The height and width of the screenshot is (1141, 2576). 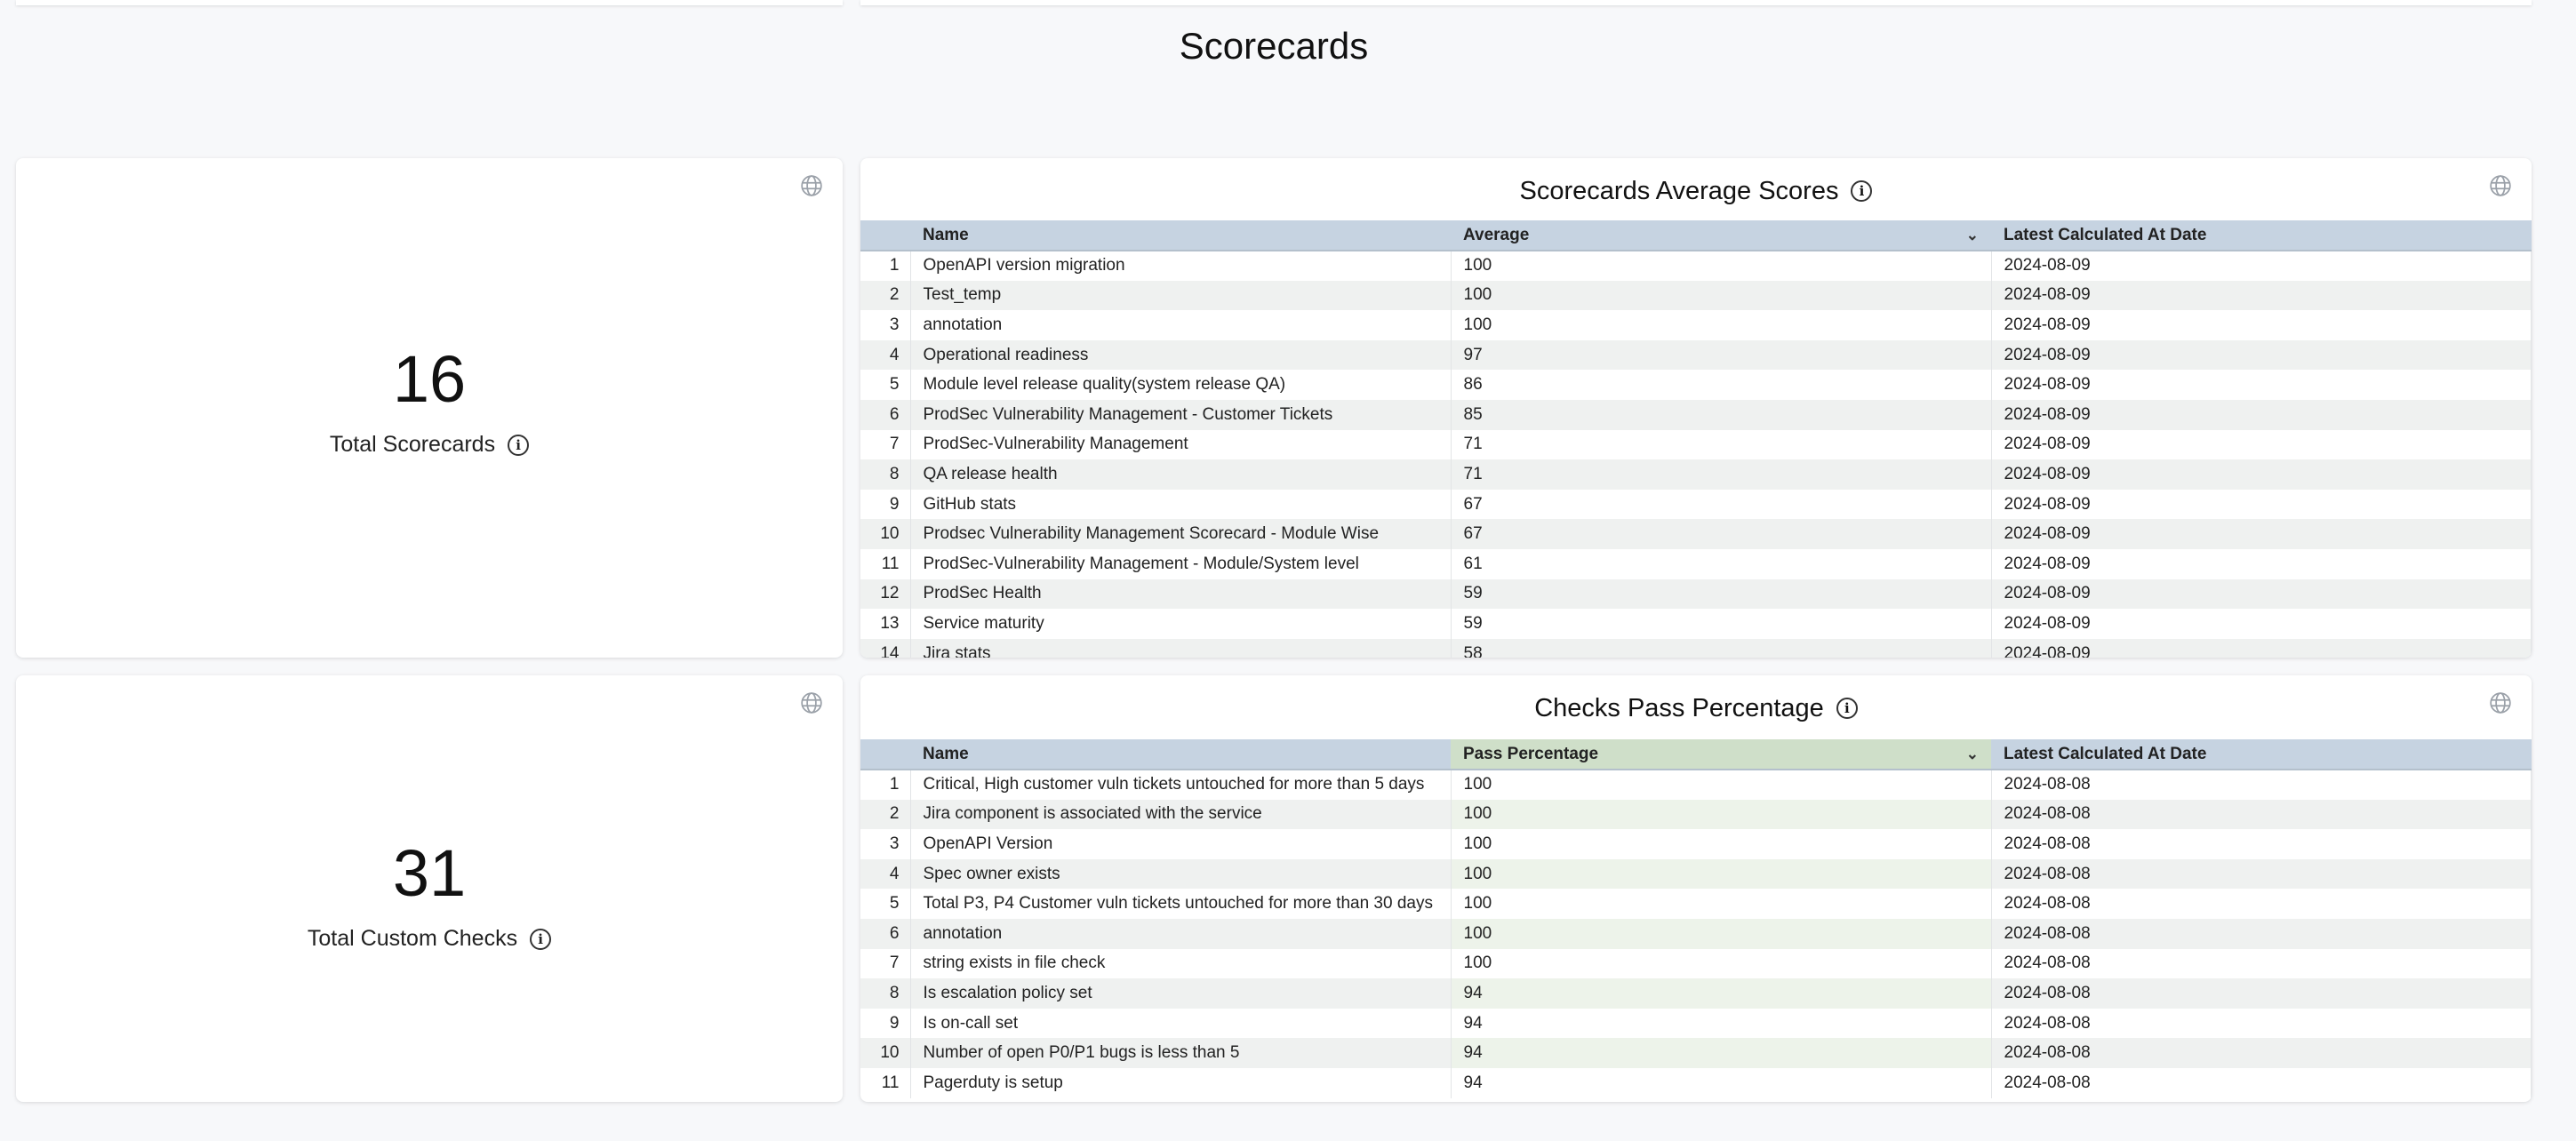 I want to click on name-cell: Jira stats, so click(x=1181, y=648).